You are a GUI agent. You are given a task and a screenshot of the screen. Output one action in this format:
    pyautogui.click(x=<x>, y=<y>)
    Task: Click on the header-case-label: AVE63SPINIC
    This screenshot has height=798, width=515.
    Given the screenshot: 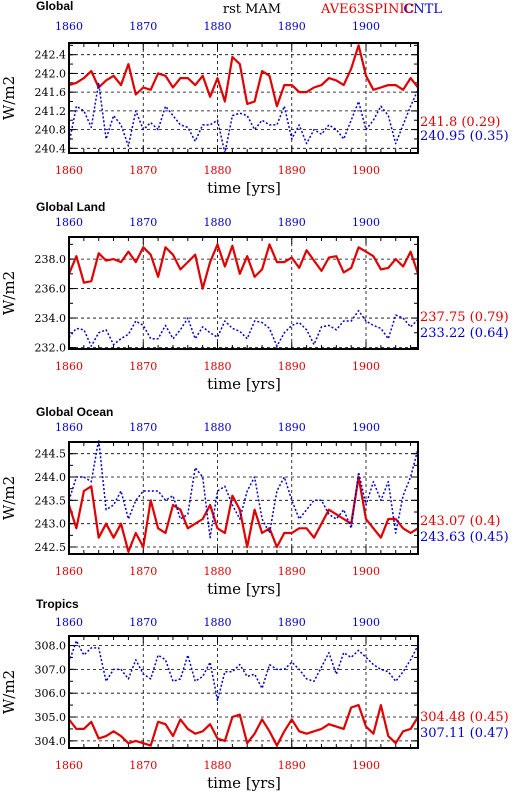 What is the action you would take?
    pyautogui.click(x=367, y=9)
    